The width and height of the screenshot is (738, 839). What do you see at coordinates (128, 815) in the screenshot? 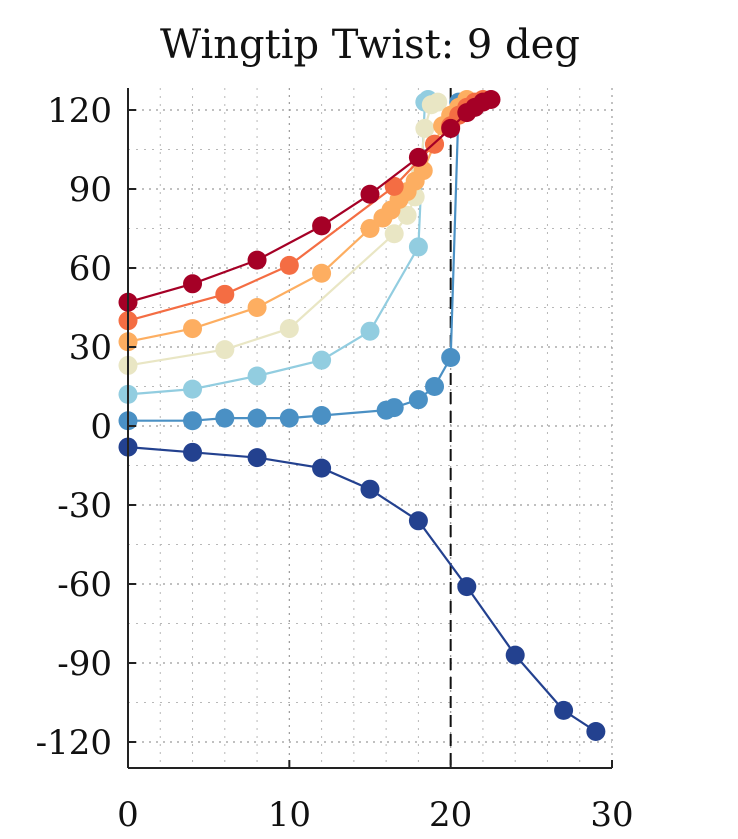
I see `x-tick-label: 0` at bounding box center [128, 815].